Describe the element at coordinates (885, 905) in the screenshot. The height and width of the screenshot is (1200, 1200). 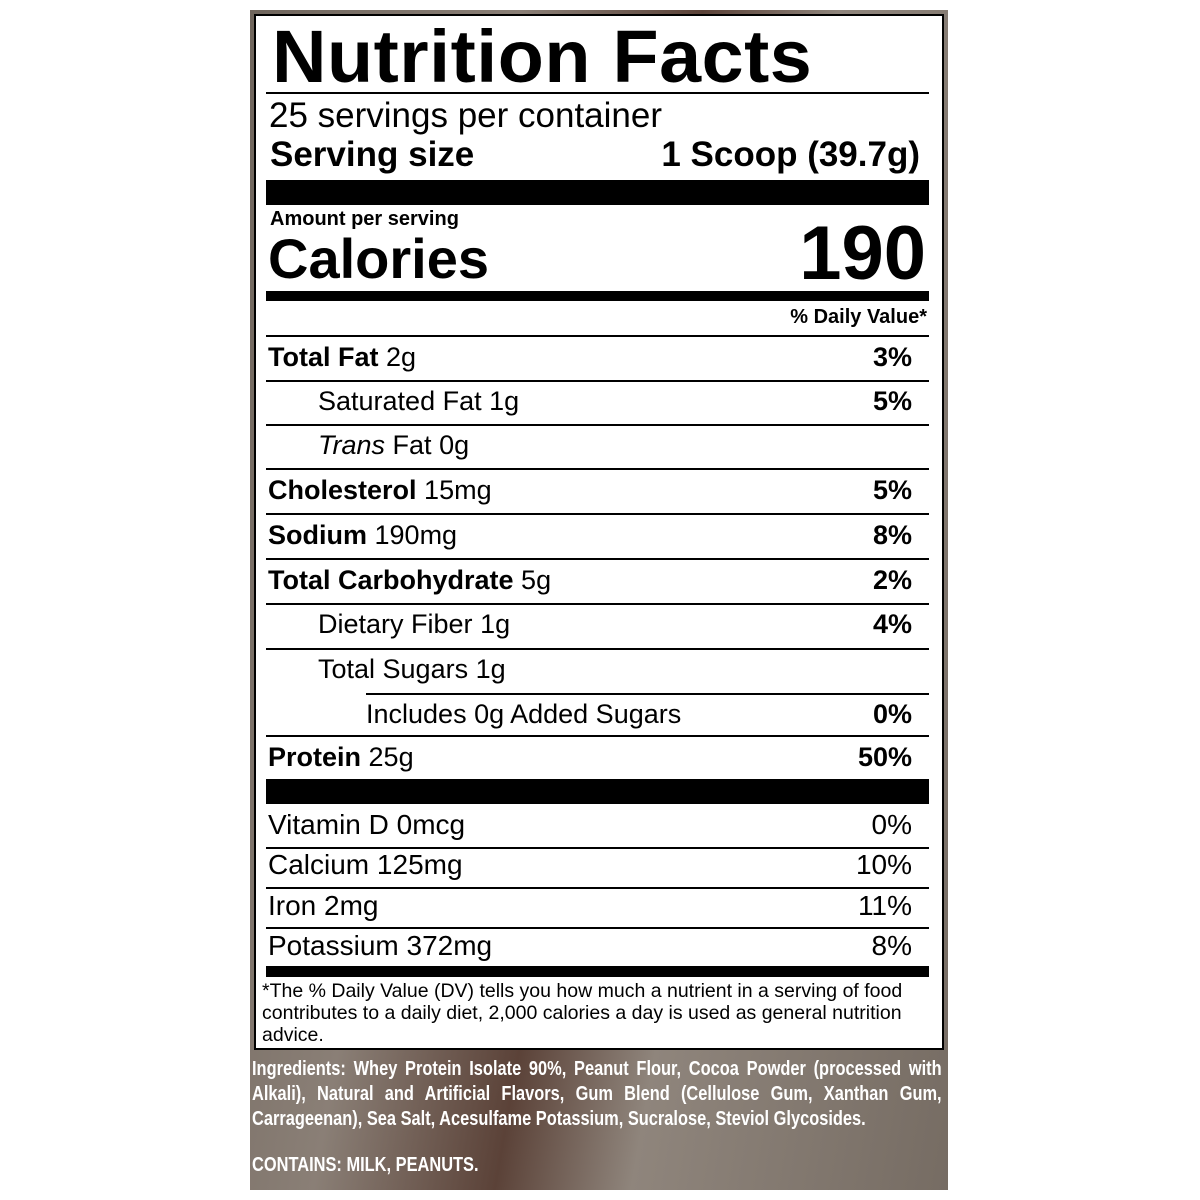
I see `vitamin-daily-value: 11%` at that location.